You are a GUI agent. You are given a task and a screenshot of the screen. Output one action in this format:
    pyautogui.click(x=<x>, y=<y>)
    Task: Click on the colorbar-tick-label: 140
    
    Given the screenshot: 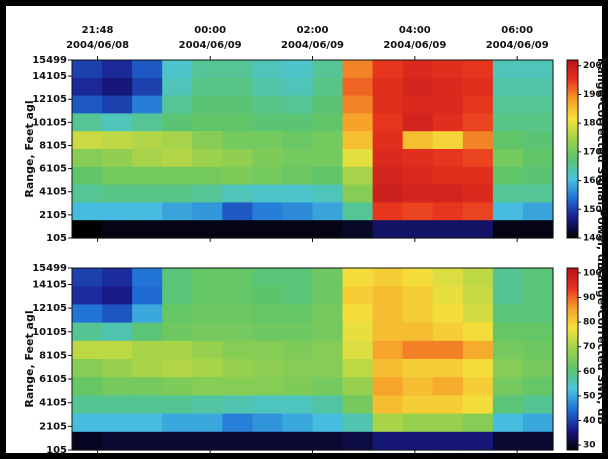 What is the action you would take?
    pyautogui.click(x=592, y=239)
    